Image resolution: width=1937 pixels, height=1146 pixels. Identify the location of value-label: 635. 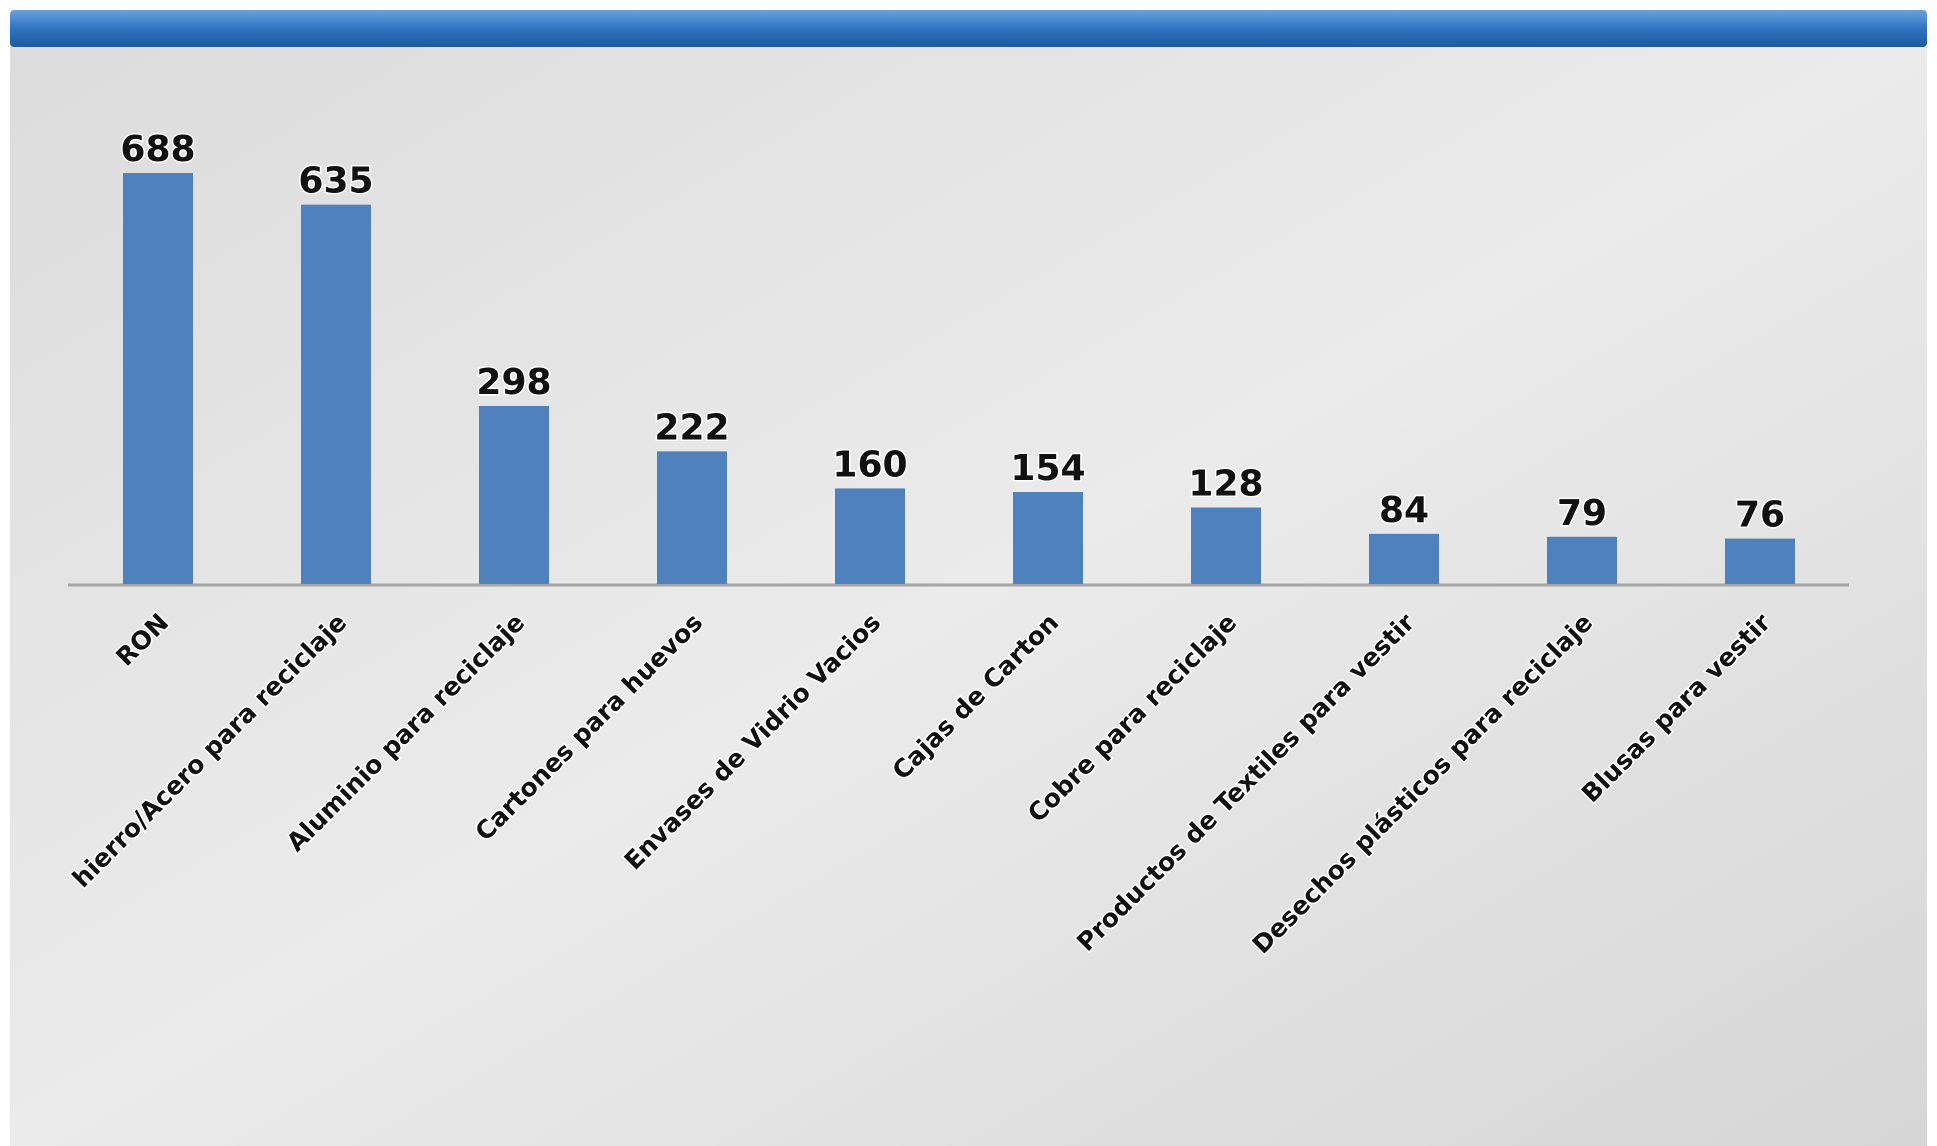
(335, 181).